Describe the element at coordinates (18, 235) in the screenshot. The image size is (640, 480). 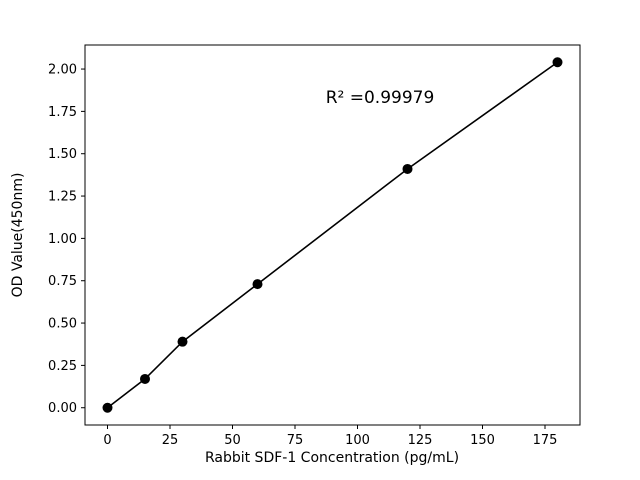
I see `y-axis-label: OD Value(450nm)` at that location.